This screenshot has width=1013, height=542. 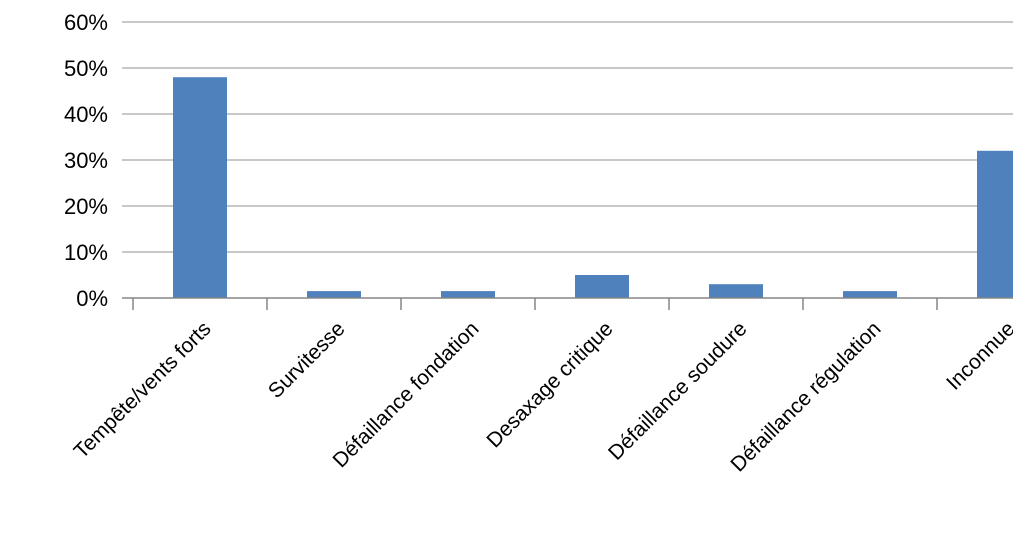 What do you see at coordinates (86, 68) in the screenshot?
I see `y-tick-label: 50%` at bounding box center [86, 68].